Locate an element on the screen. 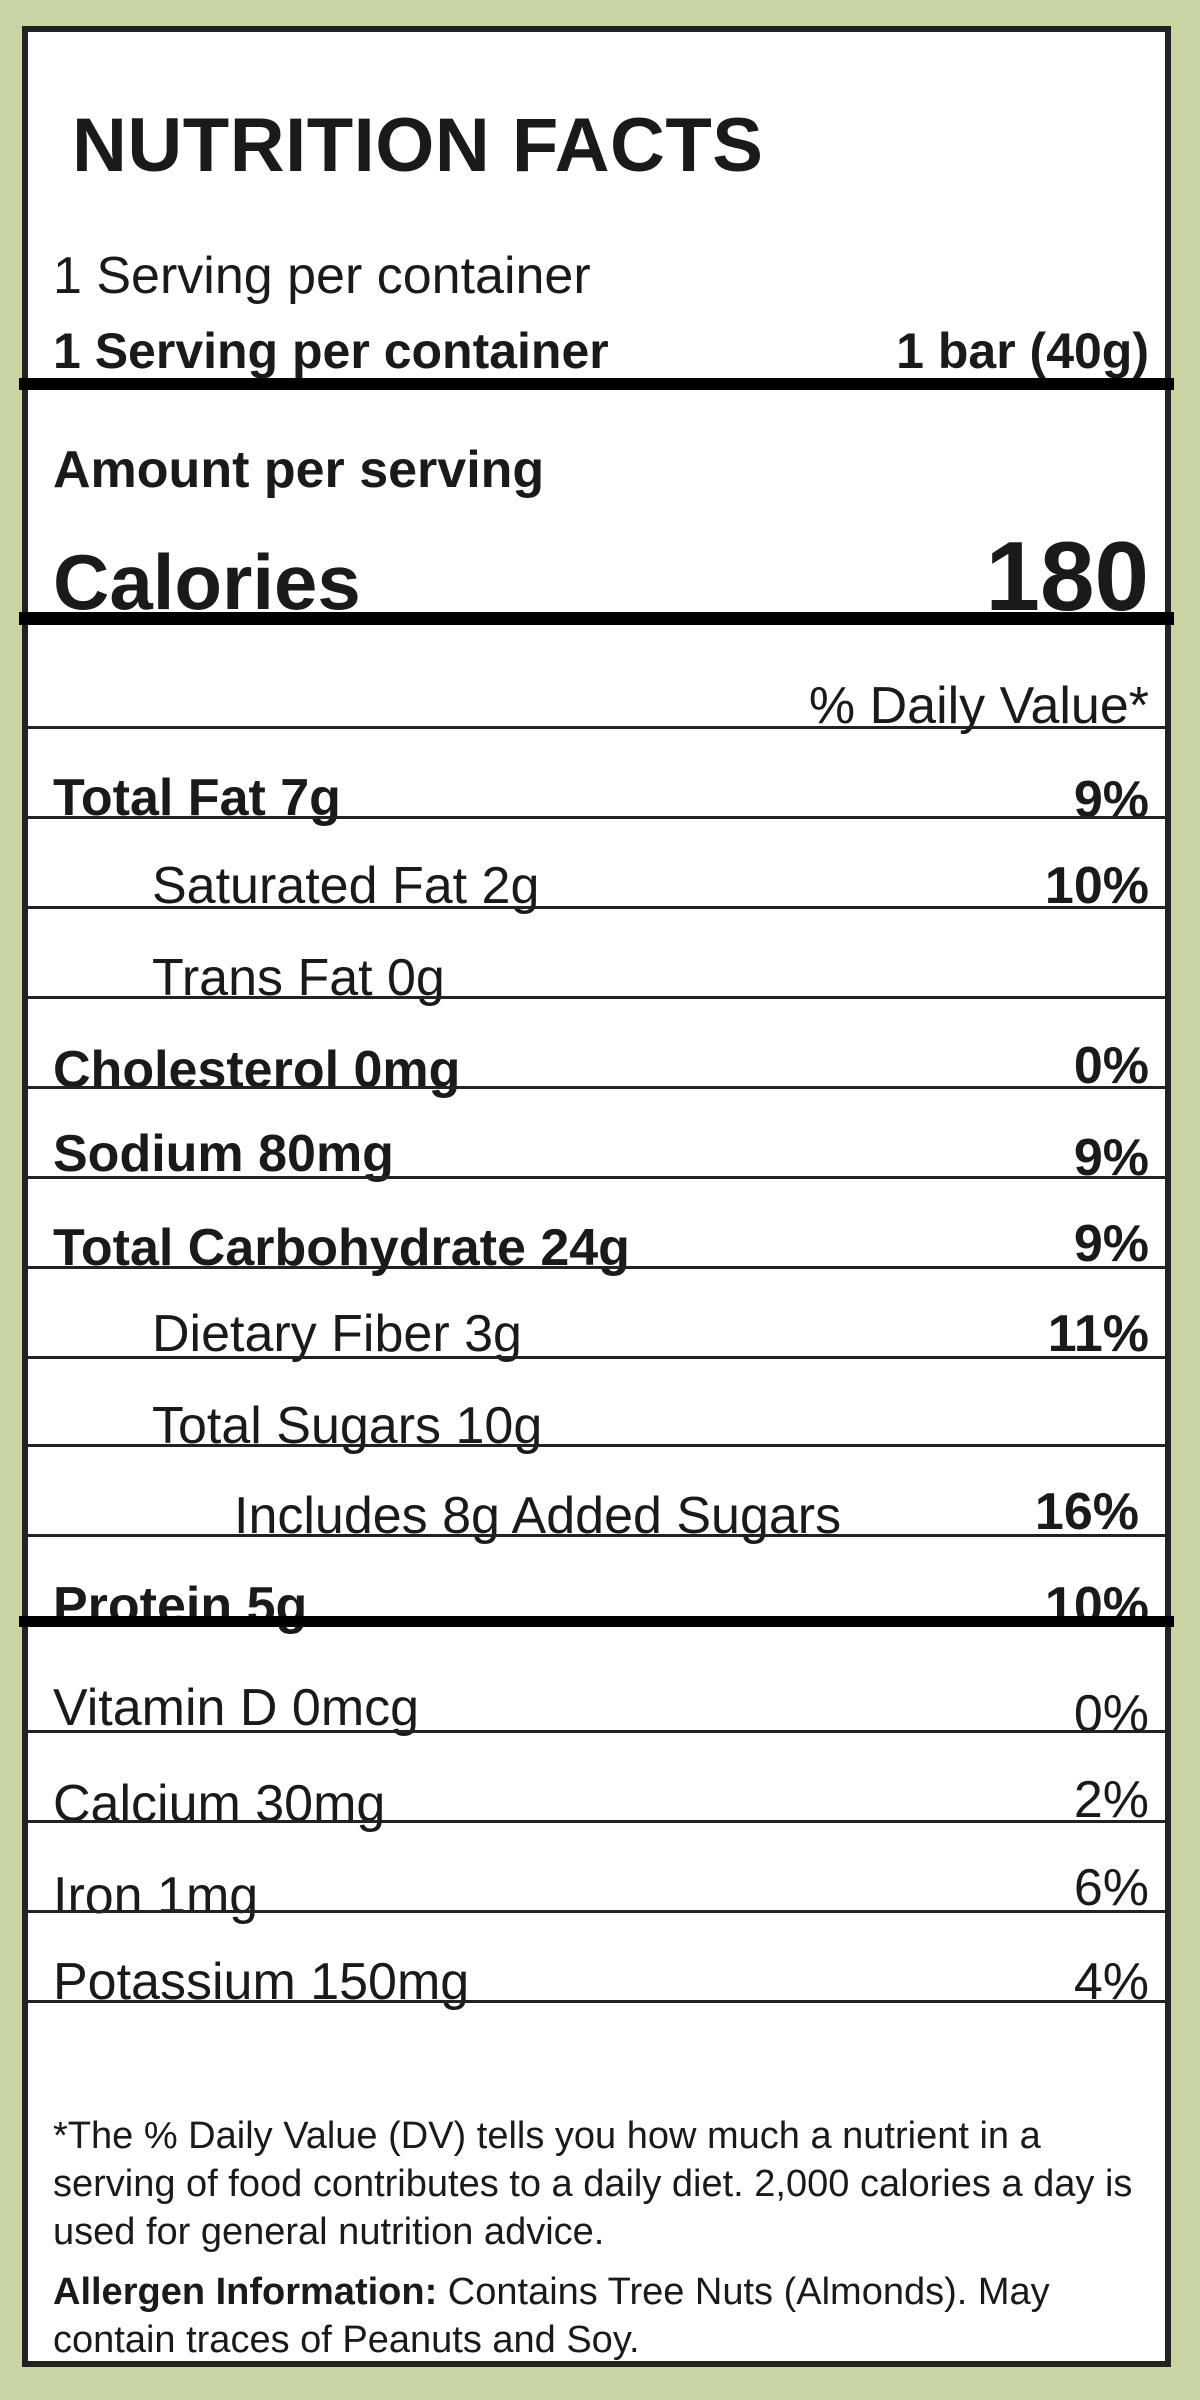 This screenshot has width=1200, height=2400. micronutrient-dv-iron: 6% is located at coordinates (1111, 1888).